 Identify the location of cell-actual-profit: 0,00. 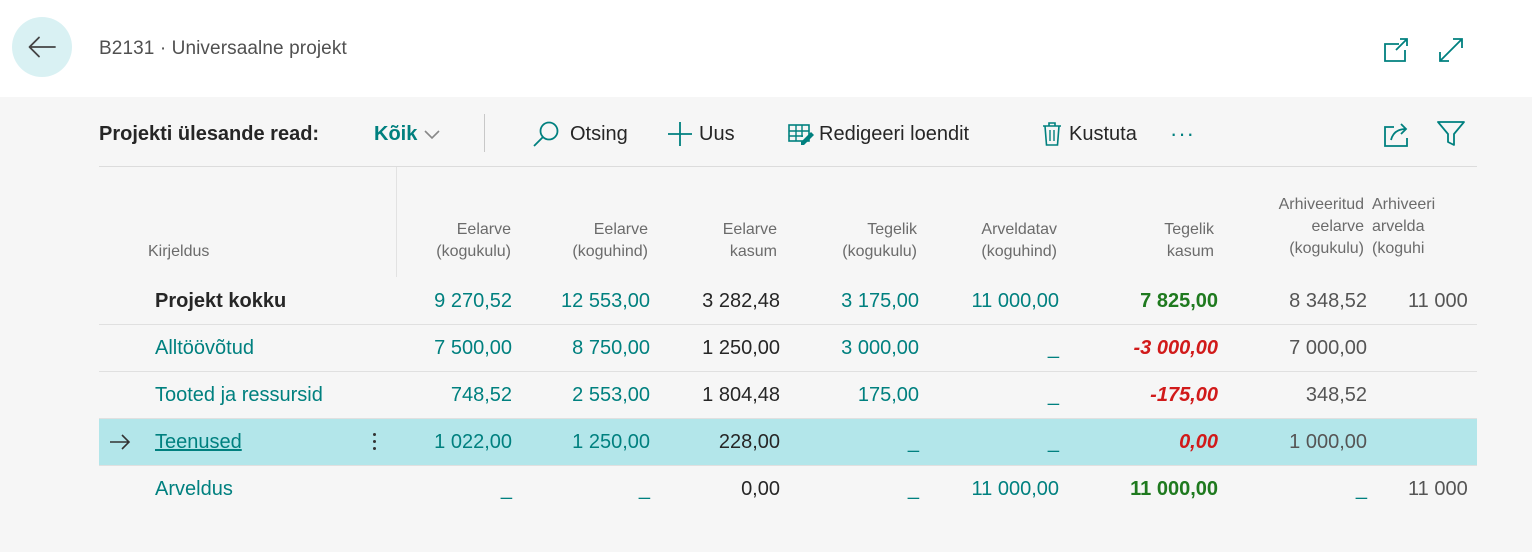
(1198, 442).